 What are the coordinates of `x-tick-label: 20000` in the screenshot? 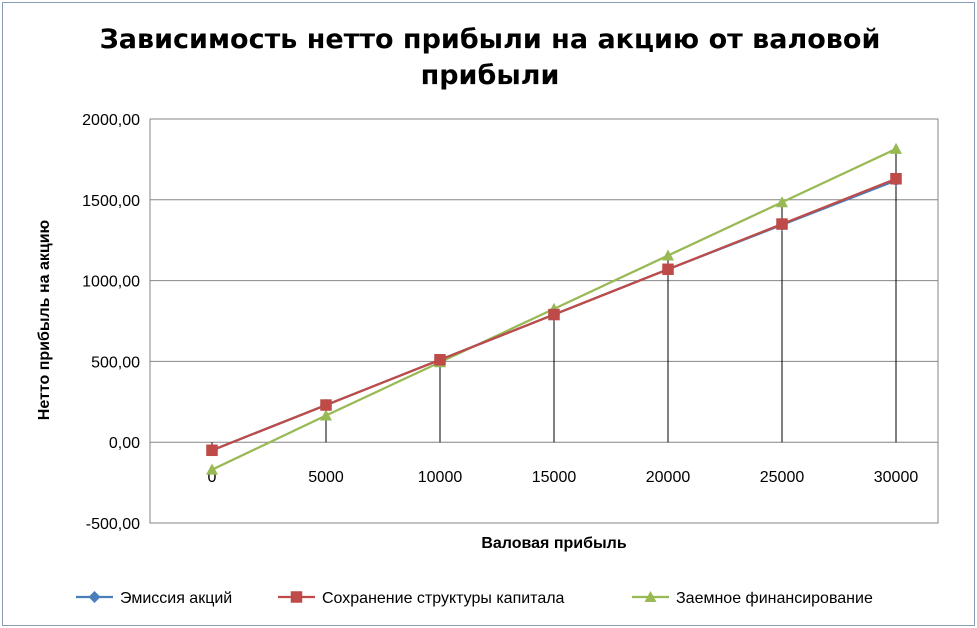 It's located at (668, 477).